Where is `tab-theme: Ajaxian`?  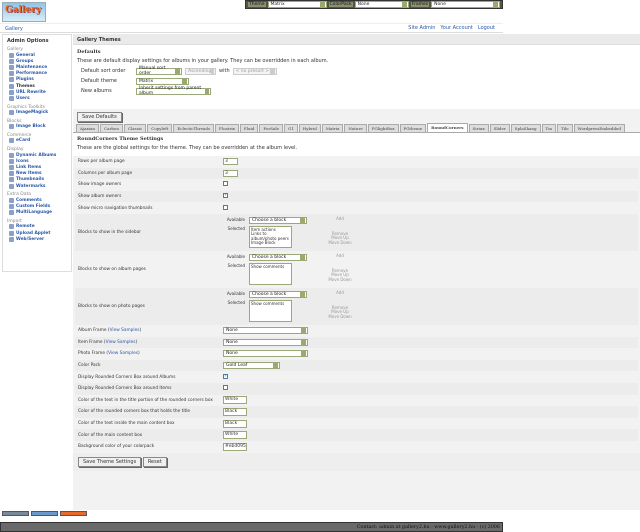
tab-theme: Ajaxian is located at coordinates (88, 128).